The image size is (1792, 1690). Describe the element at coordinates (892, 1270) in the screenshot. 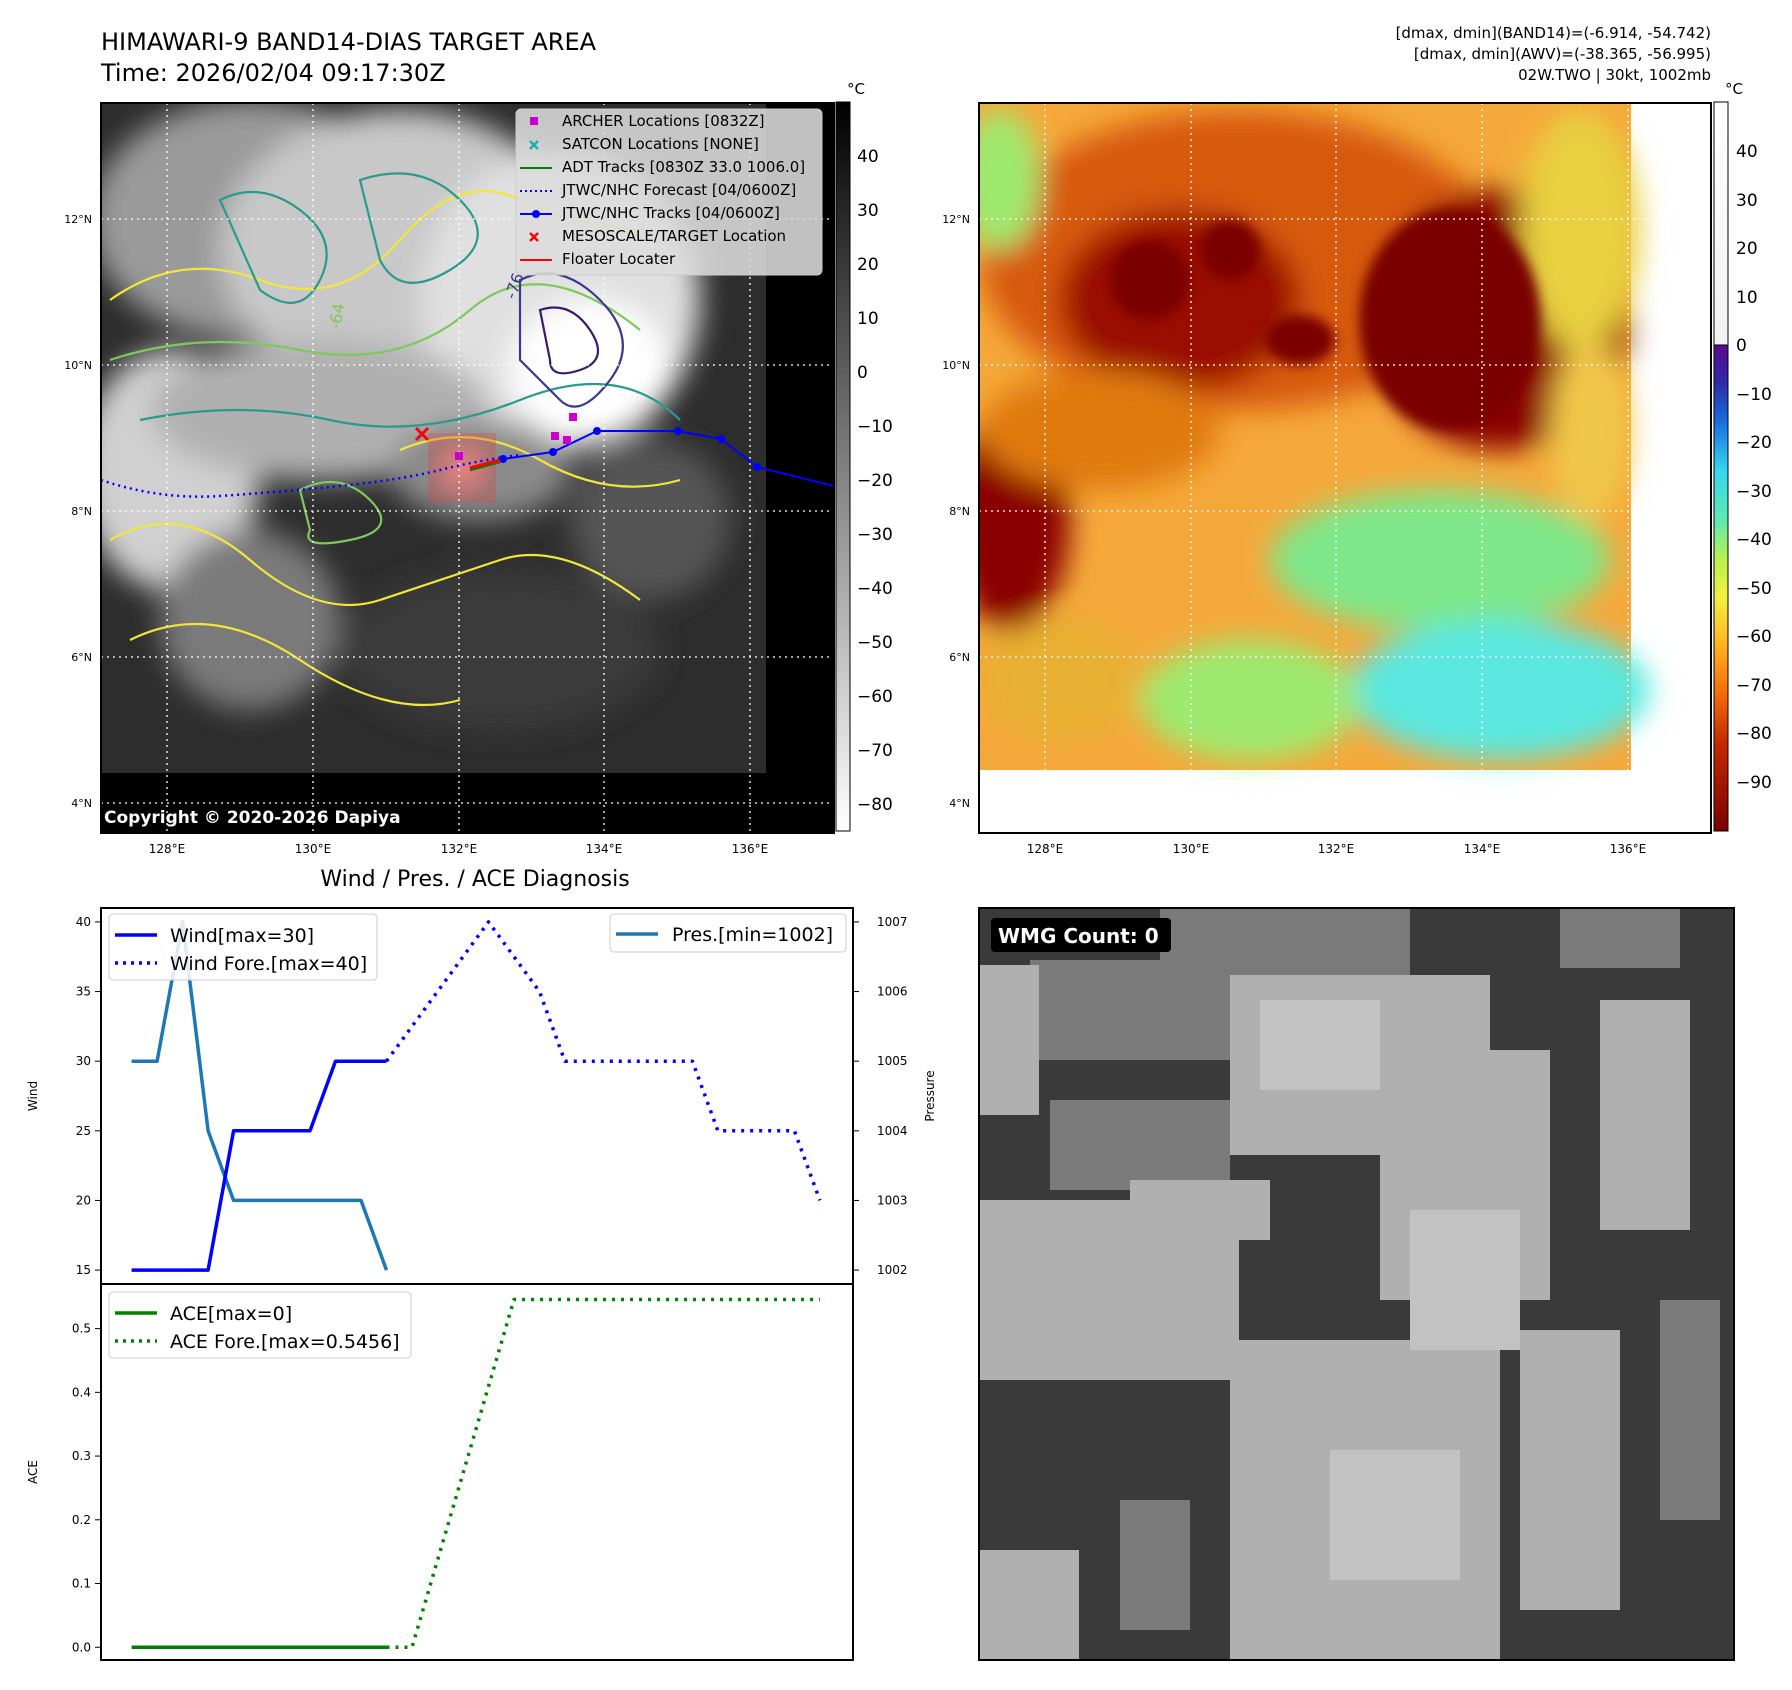

I see `pressure-tick-label: 1002` at that location.